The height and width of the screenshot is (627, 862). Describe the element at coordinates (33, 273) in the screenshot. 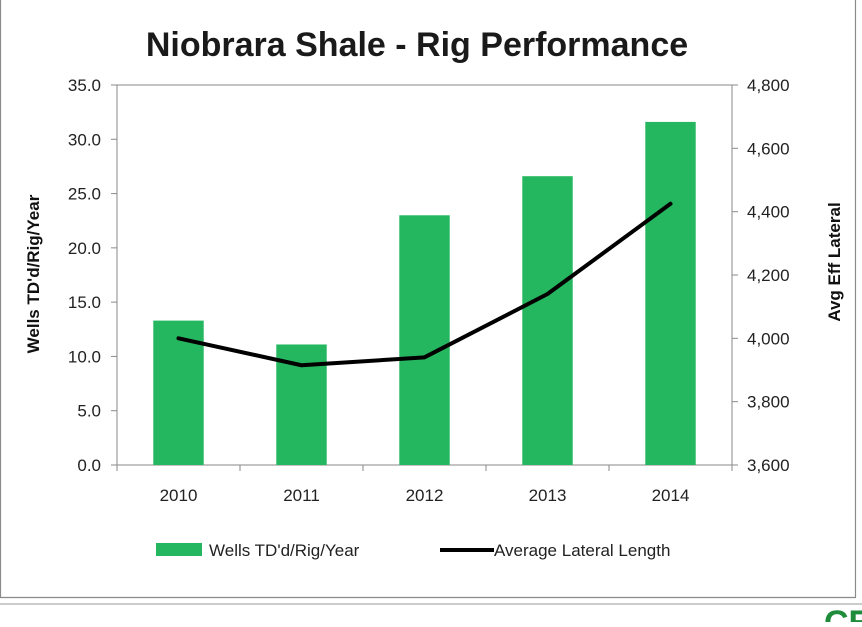

I see `y-axis-label-left: Wells TD'd/Rig/Year` at that location.